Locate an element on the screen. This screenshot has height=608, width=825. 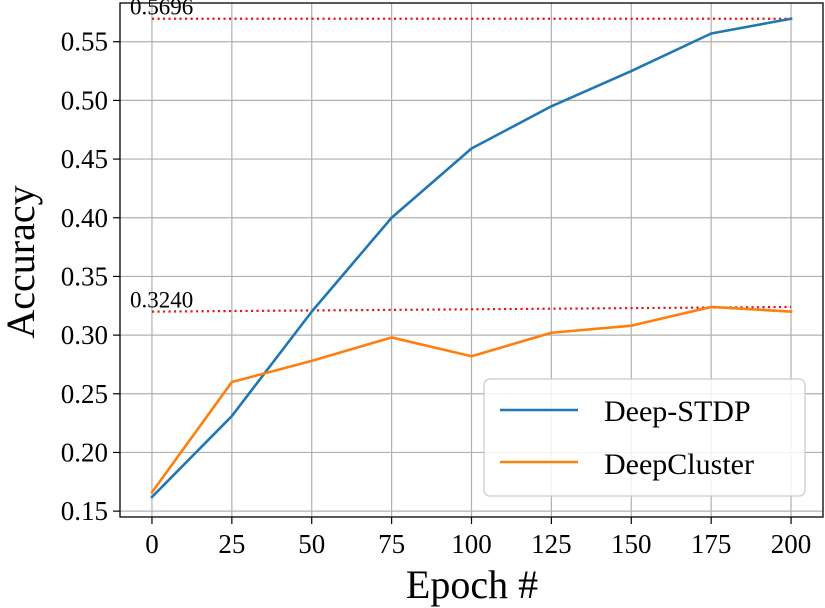
y-tick-label: 0.25 is located at coordinates (84, 394).